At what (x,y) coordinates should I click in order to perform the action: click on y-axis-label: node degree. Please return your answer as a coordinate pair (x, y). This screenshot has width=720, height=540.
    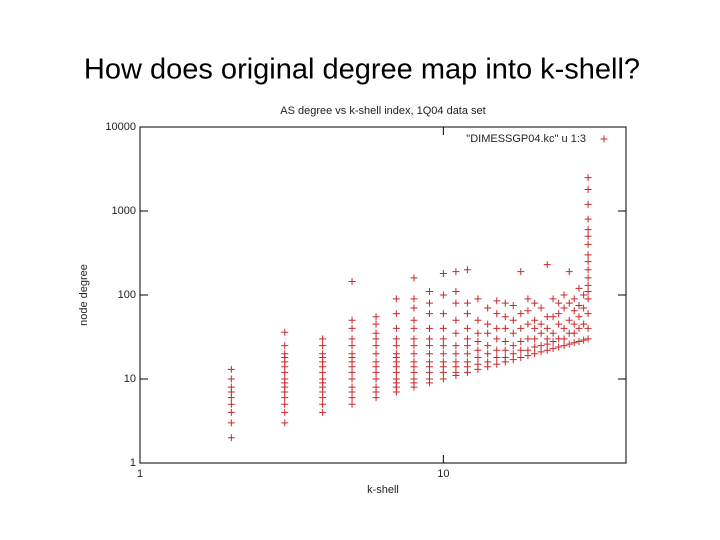
    Looking at the image, I should click on (84, 295).